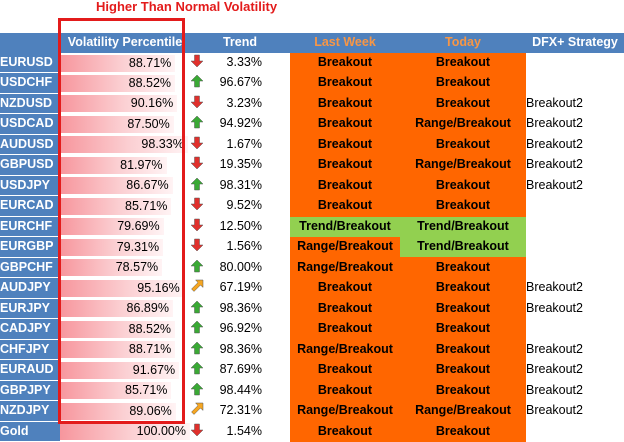 Image resolution: width=624 pixels, height=442 pixels. Describe the element at coordinates (118, 83) in the screenshot. I see `volatility-bar: 88.52%` at that location.